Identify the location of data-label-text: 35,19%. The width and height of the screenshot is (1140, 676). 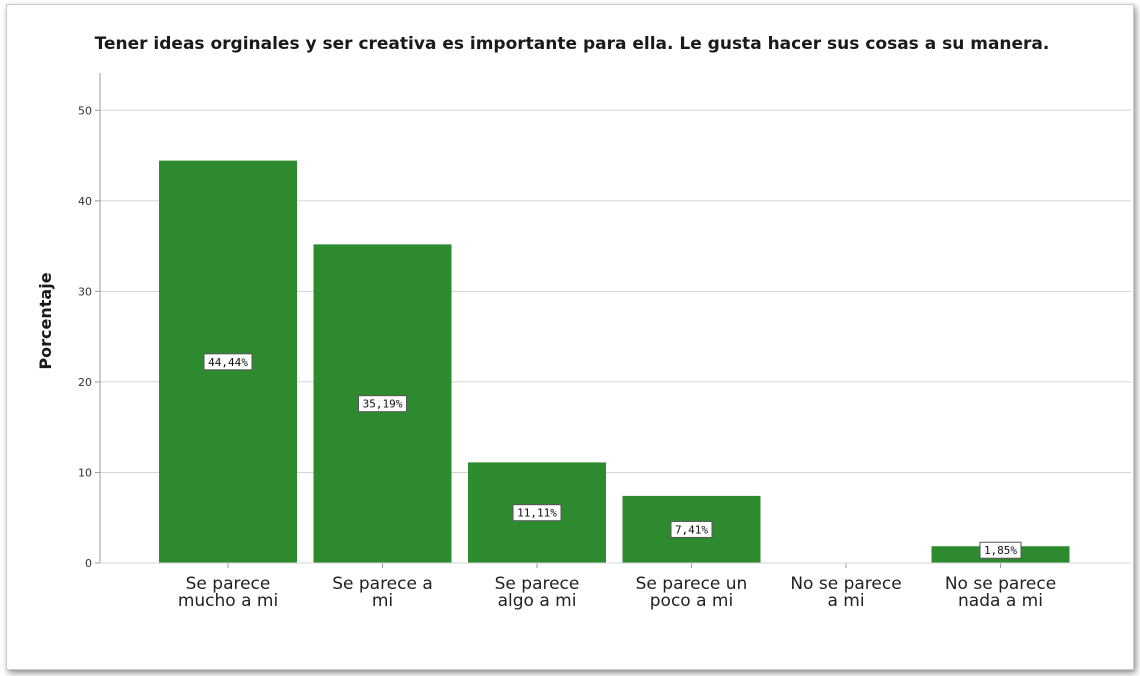
(383, 404).